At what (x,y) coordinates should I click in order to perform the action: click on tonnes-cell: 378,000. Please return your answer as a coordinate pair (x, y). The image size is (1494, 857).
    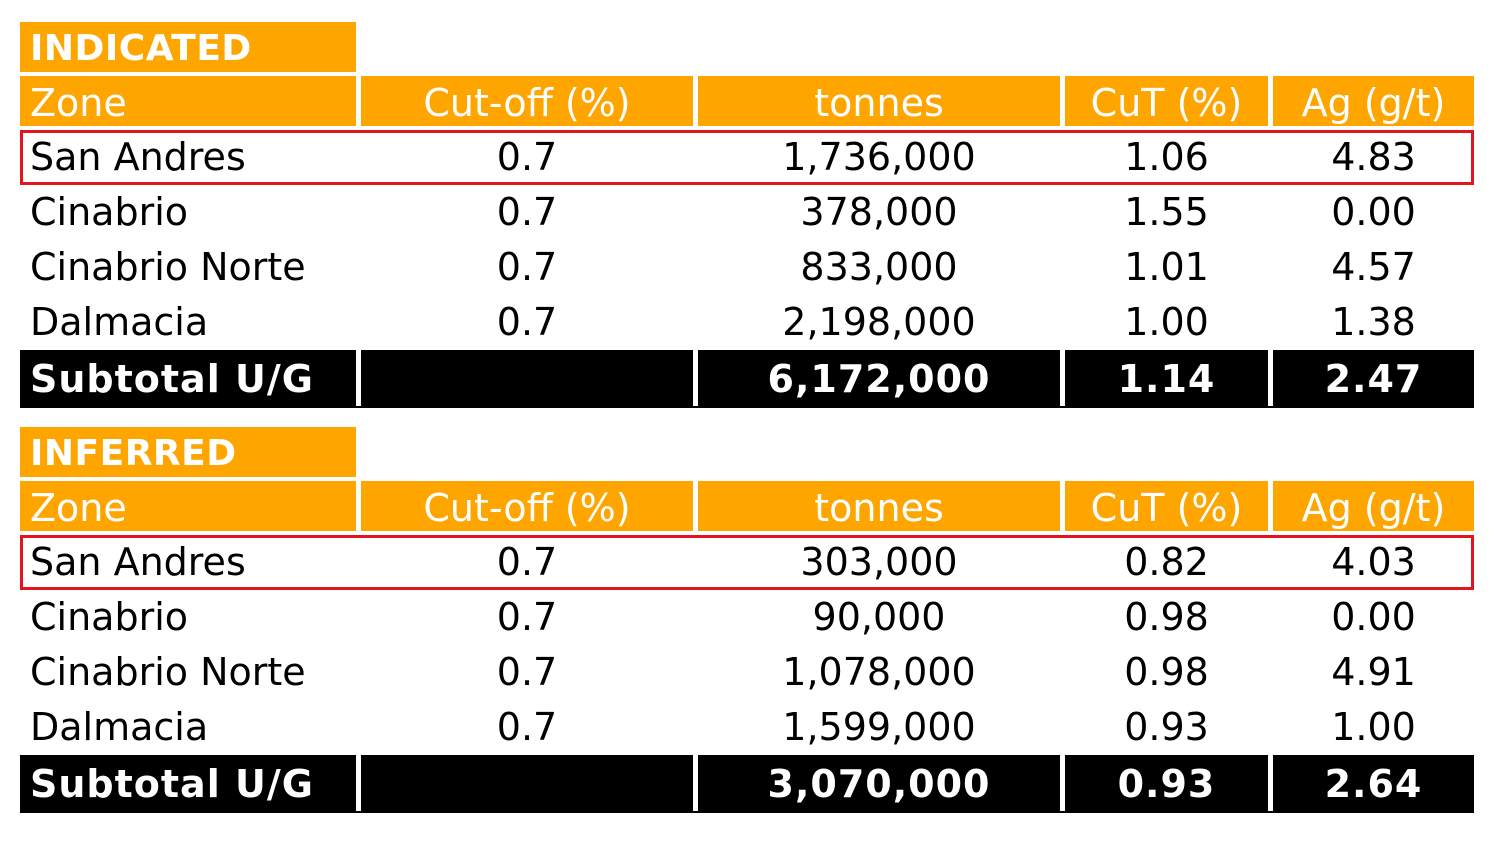
    Looking at the image, I should click on (879, 212).